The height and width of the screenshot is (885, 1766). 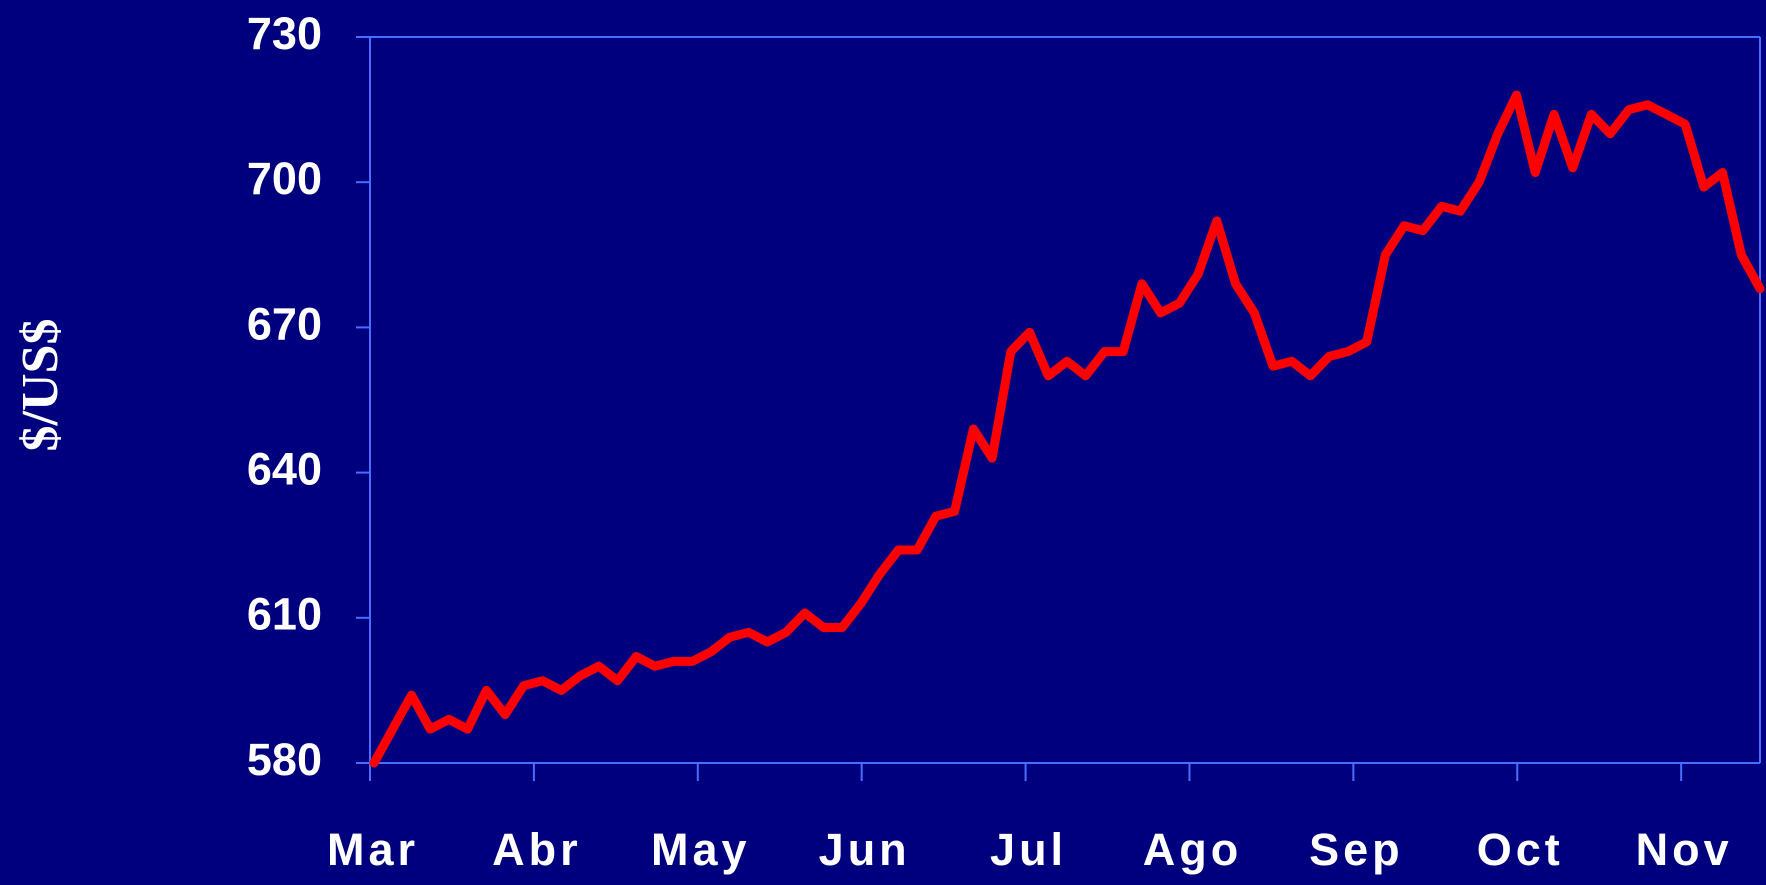 I want to click on x-tick-label: Ago, so click(x=1192, y=849).